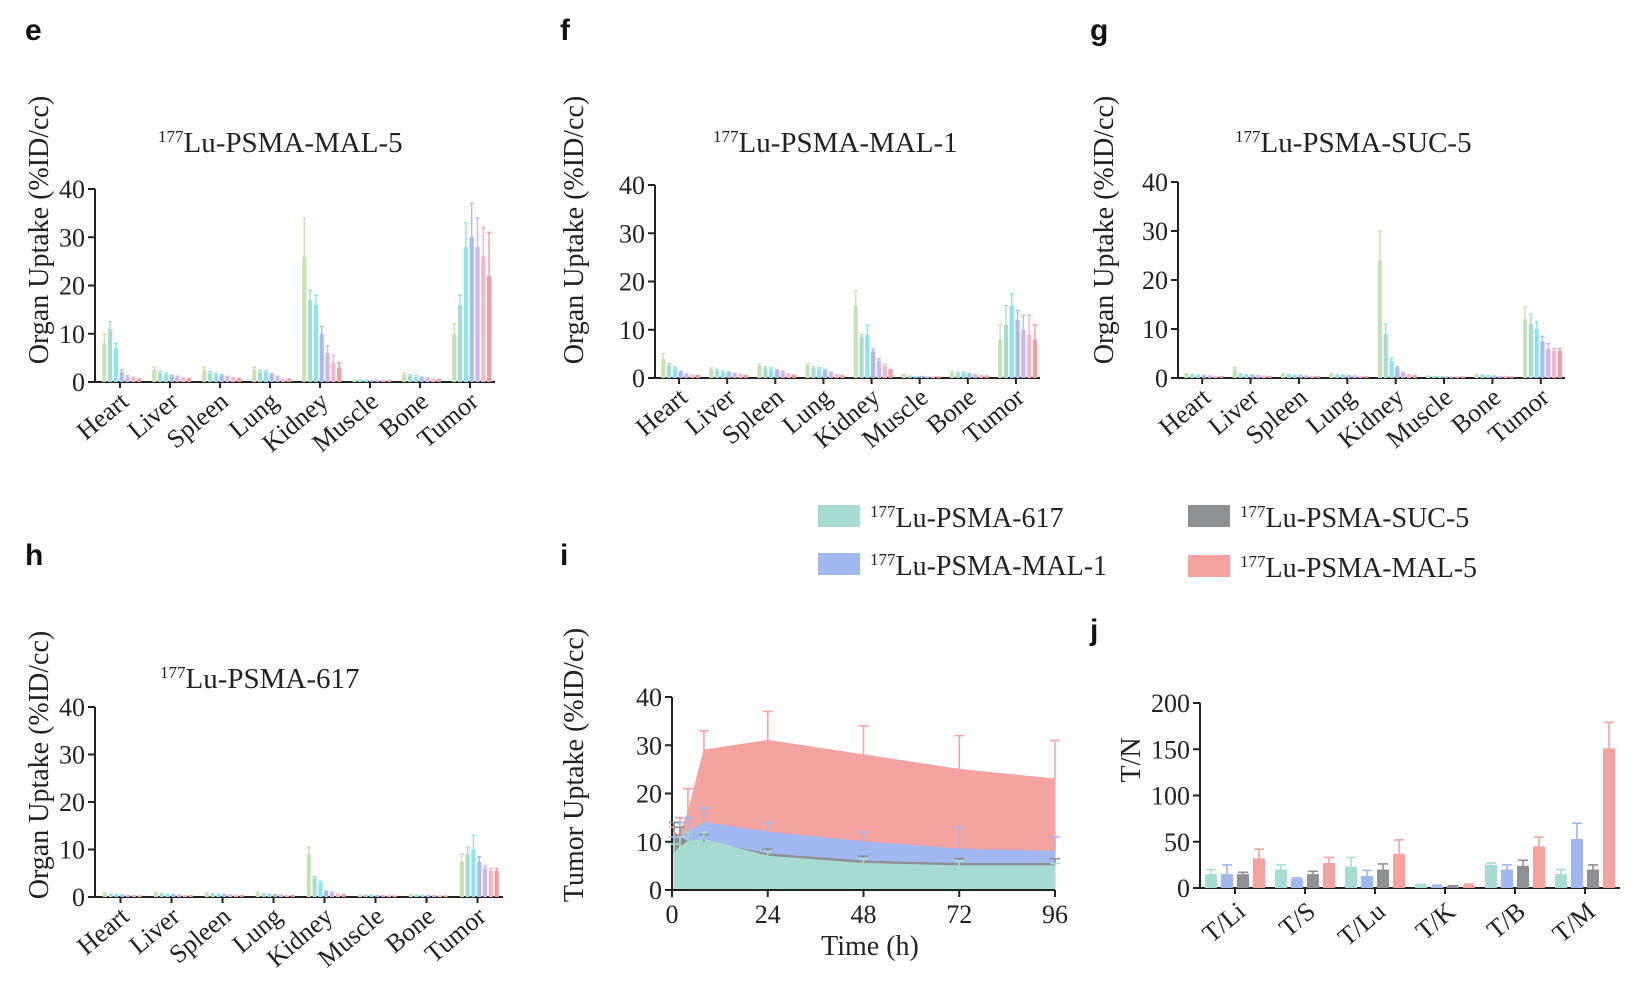 Image resolution: width=1635 pixels, height=1005 pixels. I want to click on panel-h-title: 177Lu-PSMA-617, so click(260, 679).